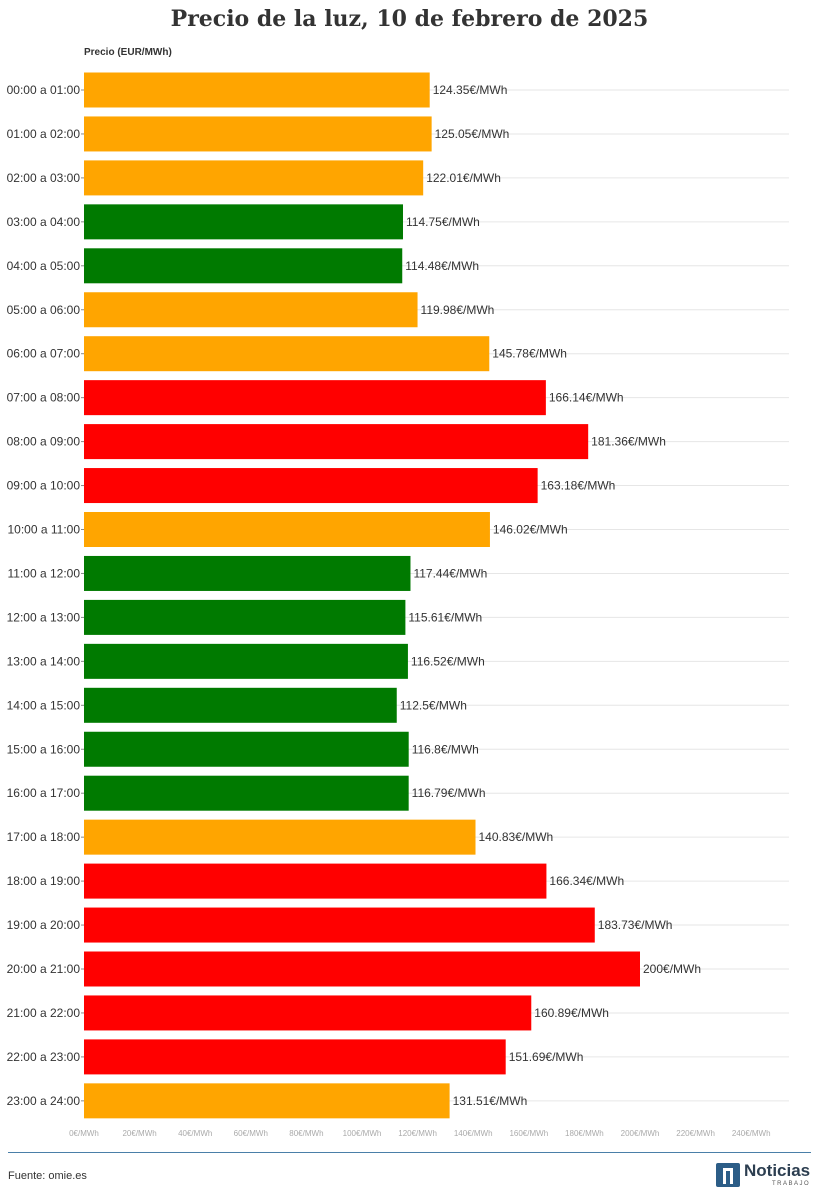 This screenshot has width=819, height=1200. Describe the element at coordinates (586, 881) in the screenshot. I see `value-label: 166.34€/MWh` at that location.